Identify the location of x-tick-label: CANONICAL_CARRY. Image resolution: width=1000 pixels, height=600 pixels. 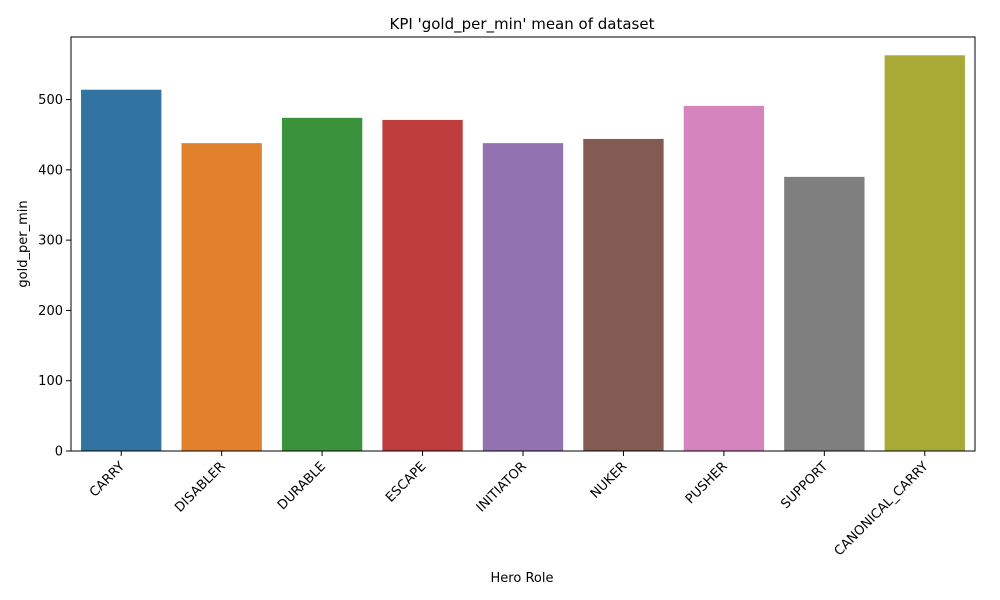
(882, 509).